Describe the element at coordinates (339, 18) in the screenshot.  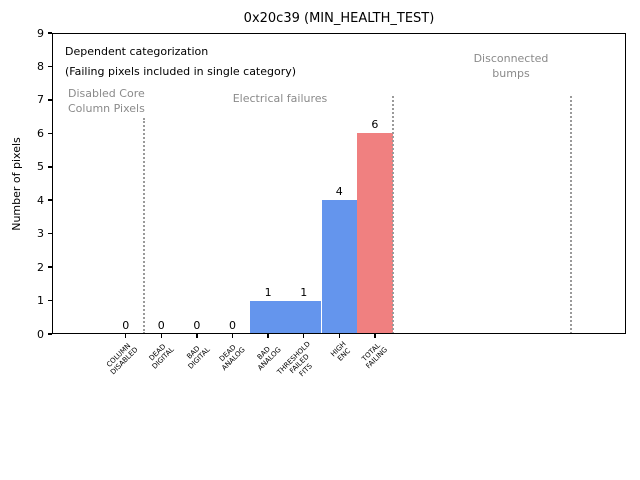
I see `chart-title: 0x20c39 (MIN_HEALTH_TEST)` at that location.